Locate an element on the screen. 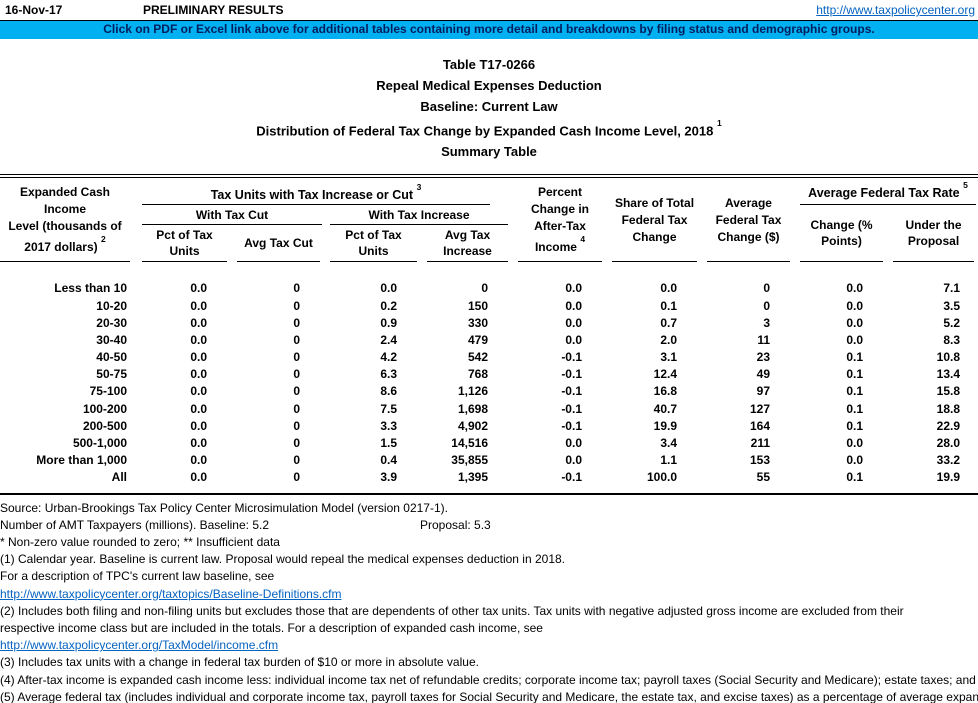  col-header-rate-change-points: Change (% Points) is located at coordinates (846, 234).